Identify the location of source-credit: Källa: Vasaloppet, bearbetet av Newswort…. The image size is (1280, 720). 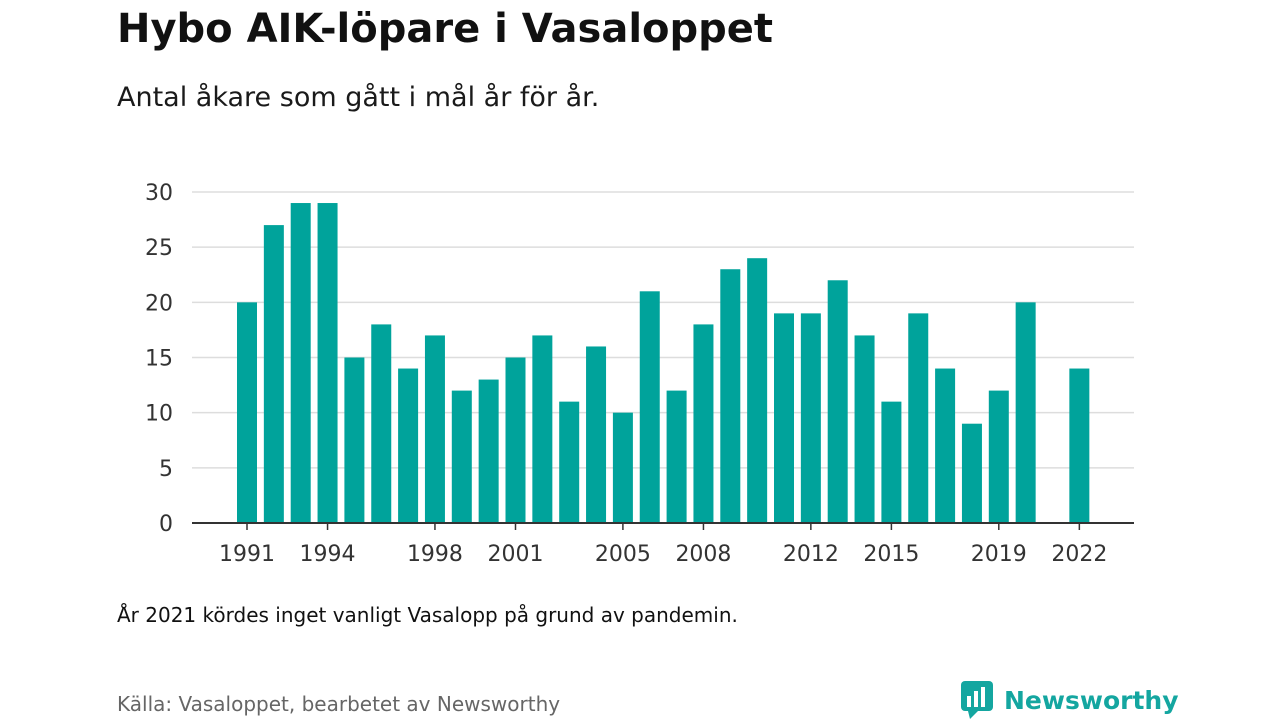
(339, 704).